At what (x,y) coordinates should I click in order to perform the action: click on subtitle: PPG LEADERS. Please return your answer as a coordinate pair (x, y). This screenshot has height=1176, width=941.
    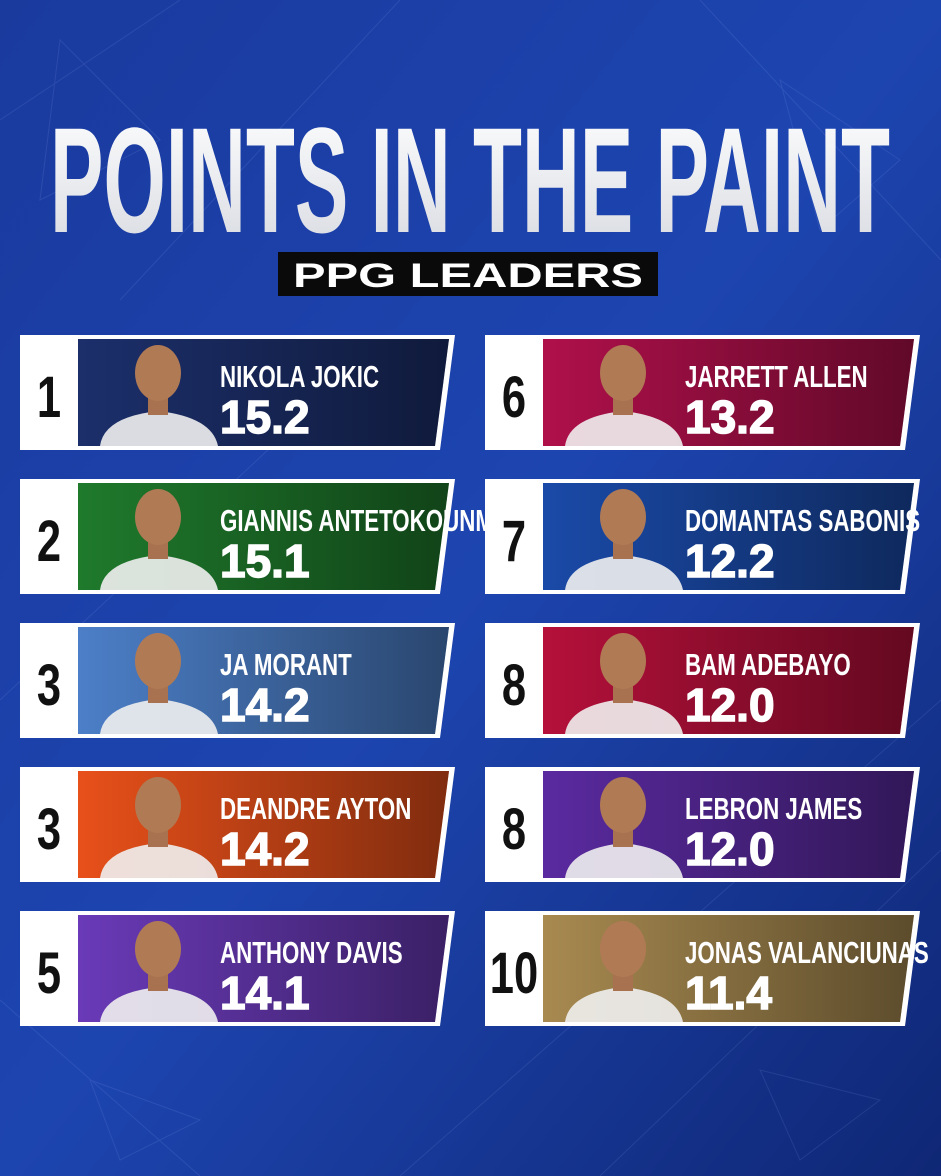
    Looking at the image, I should click on (468, 276).